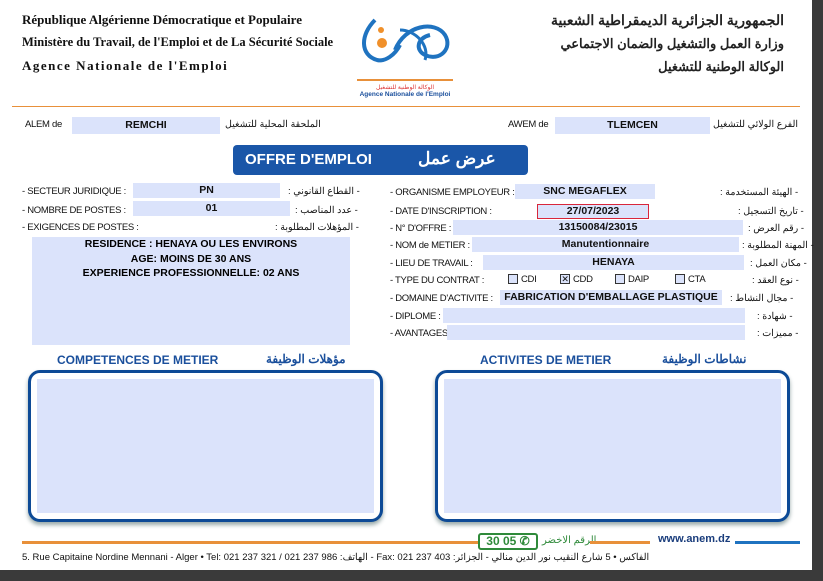 The image size is (823, 581). Describe the element at coordinates (672, 43) in the screenshot. I see `header-ar-line2: وزارة العمل والتشغيل والضمان الاجتماعي` at that location.